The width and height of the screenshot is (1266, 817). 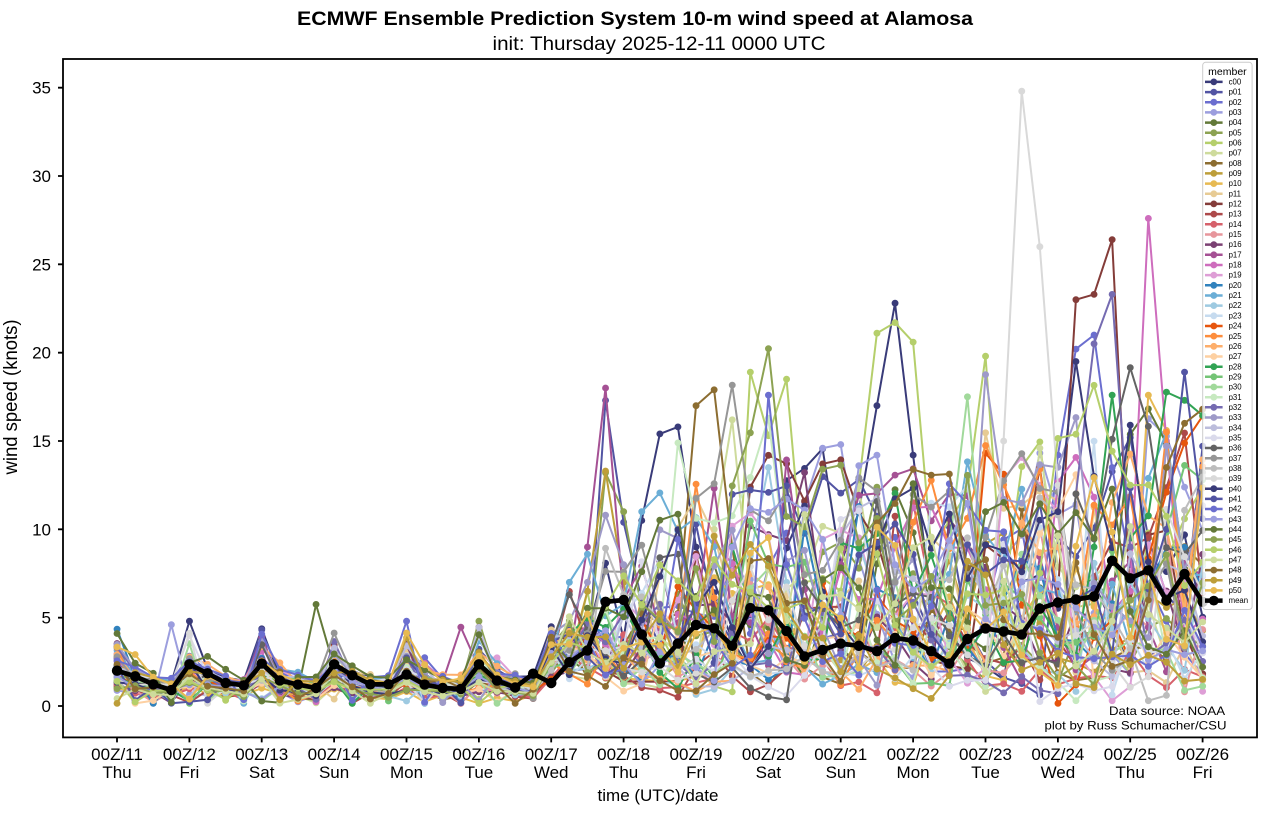 What do you see at coordinates (913, 754) in the screenshot?
I see `svg-text: 00Z/22` at bounding box center [913, 754].